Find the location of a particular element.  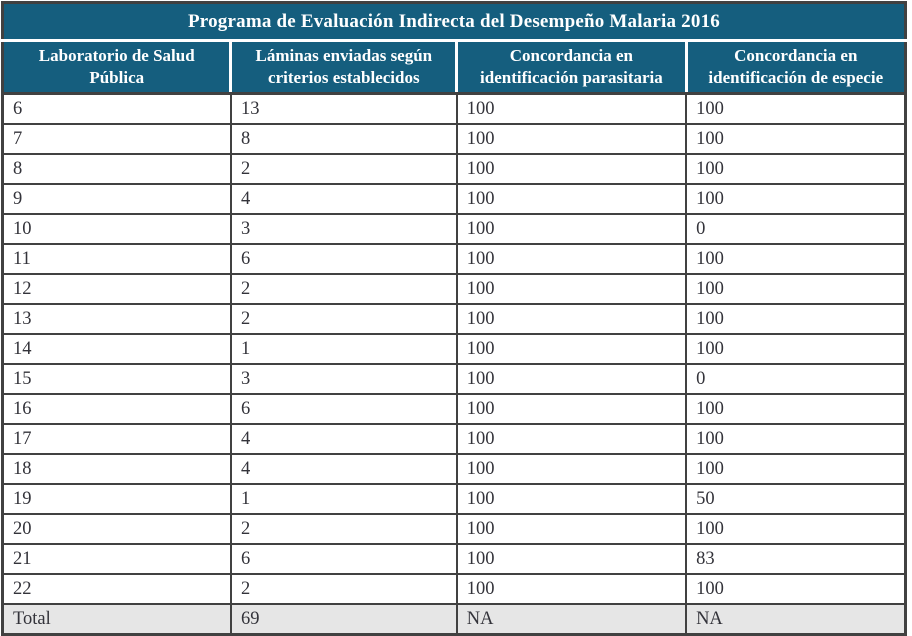

table-row: 15 3 100 0 is located at coordinates (454, 379).